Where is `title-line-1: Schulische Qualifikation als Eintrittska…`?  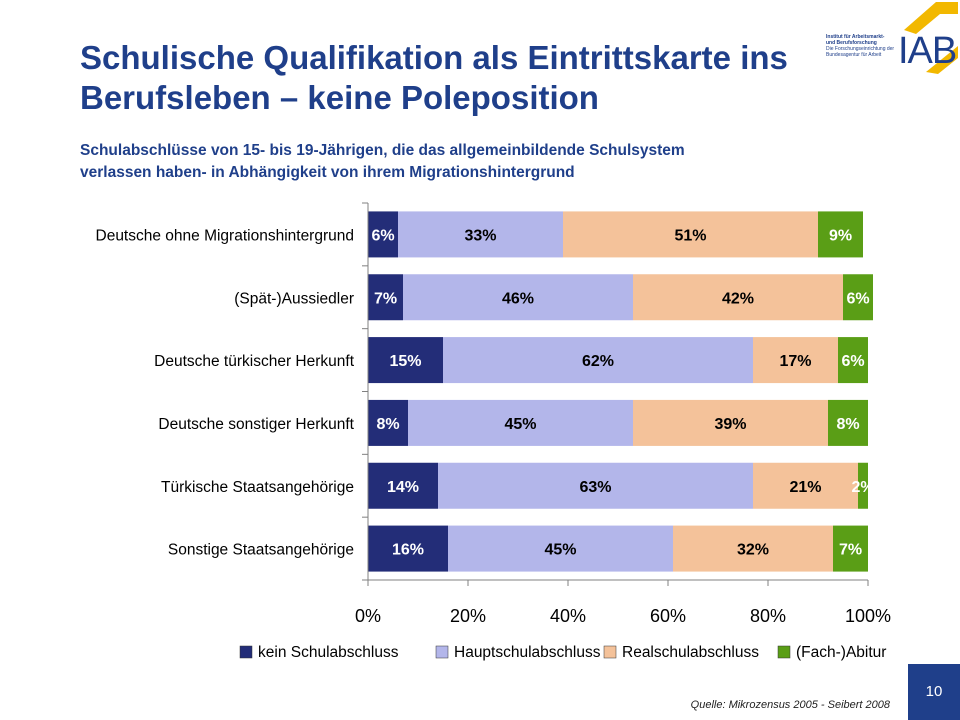
title-line-1: Schulische Qualifikation als Eintrittska… is located at coordinates (434, 57).